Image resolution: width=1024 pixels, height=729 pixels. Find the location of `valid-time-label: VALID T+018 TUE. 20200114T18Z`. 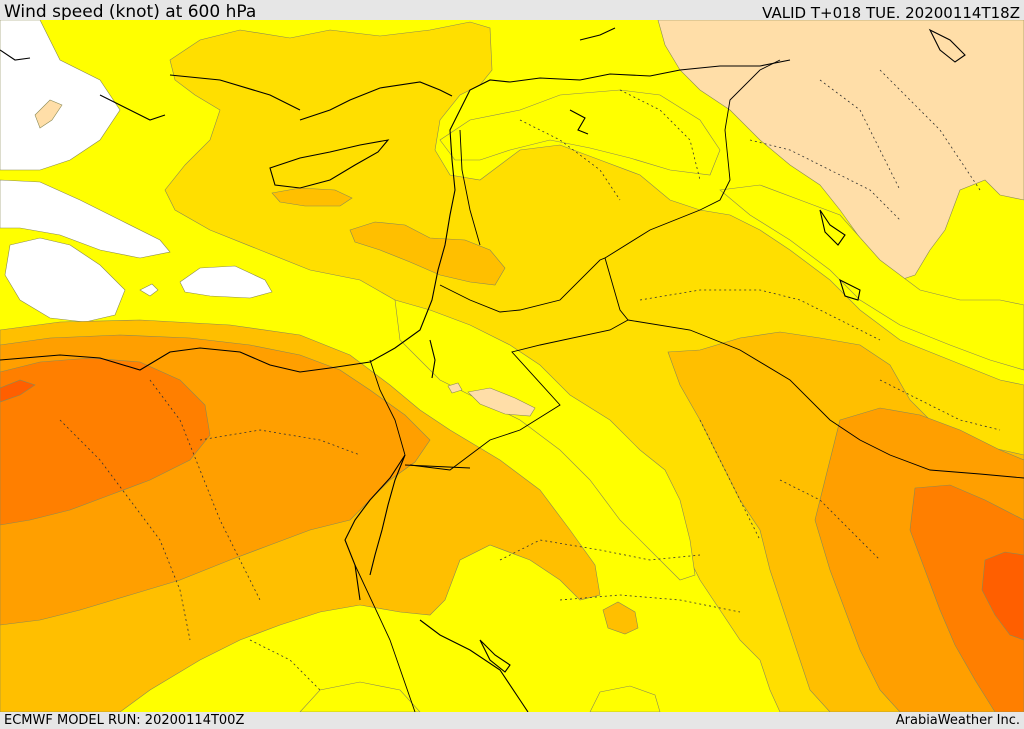

valid-time-label: VALID T+018 TUE. 20200114T18Z is located at coordinates (891, 13).